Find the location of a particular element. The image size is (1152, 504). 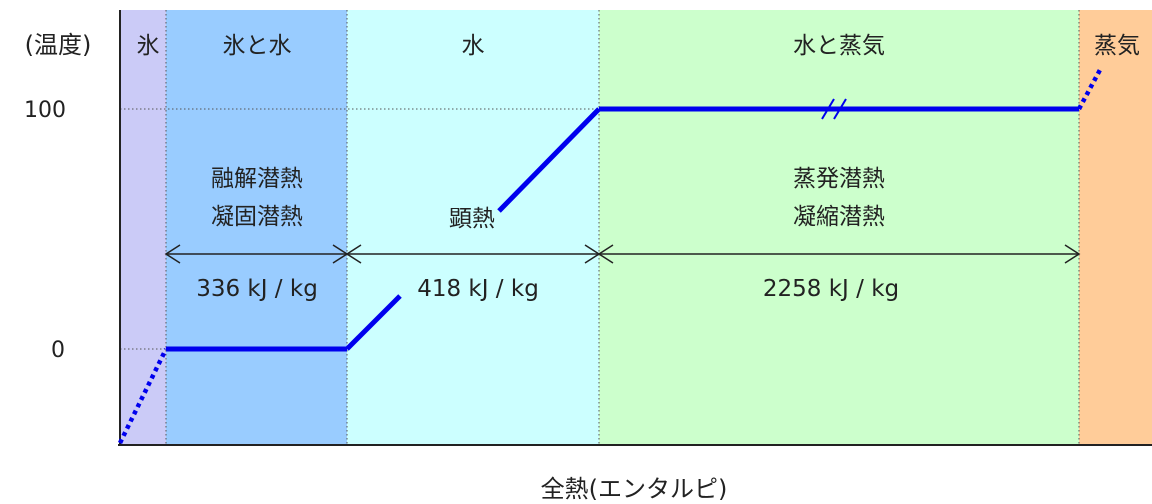

region-ice-water-bg is located at coordinates (256, 227).